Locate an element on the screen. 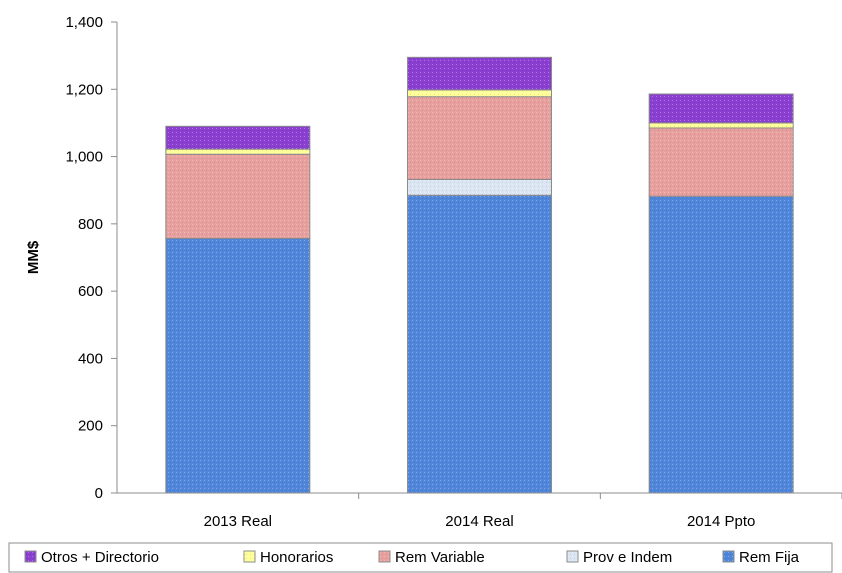 The height and width of the screenshot is (573, 842). y-axis-title: MM$ is located at coordinates (33, 257).